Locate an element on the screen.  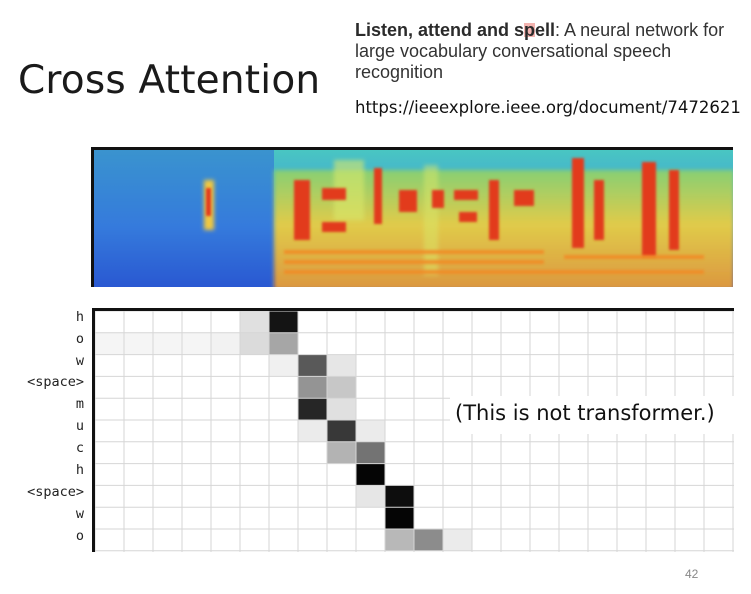
paper-title-part: Listen, attend and s is located at coordinates (439, 30).